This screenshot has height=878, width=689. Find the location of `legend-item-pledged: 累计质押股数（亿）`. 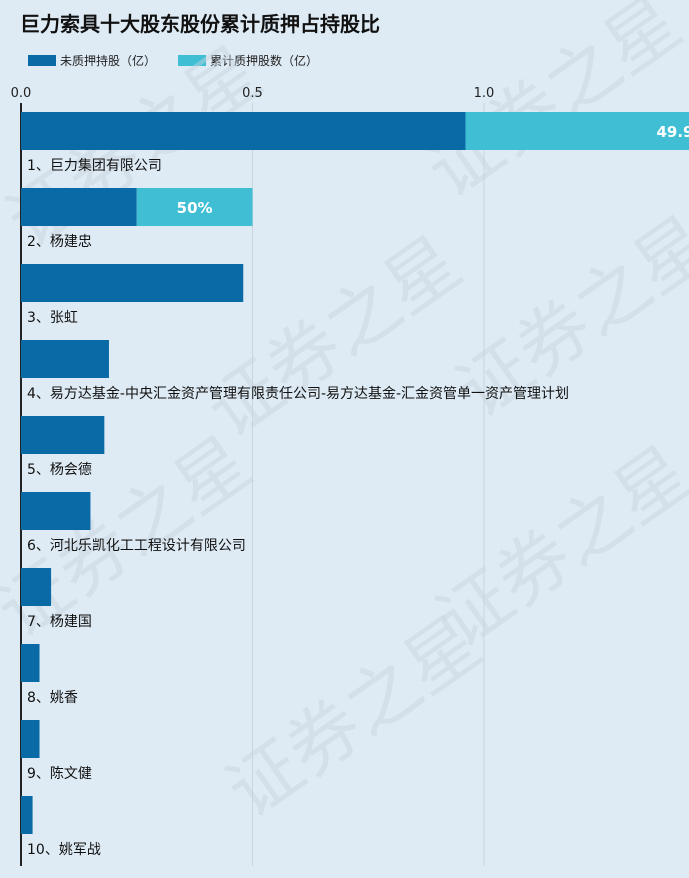

legend-item-pledged: 累计质押股数（亿） is located at coordinates (248, 60).